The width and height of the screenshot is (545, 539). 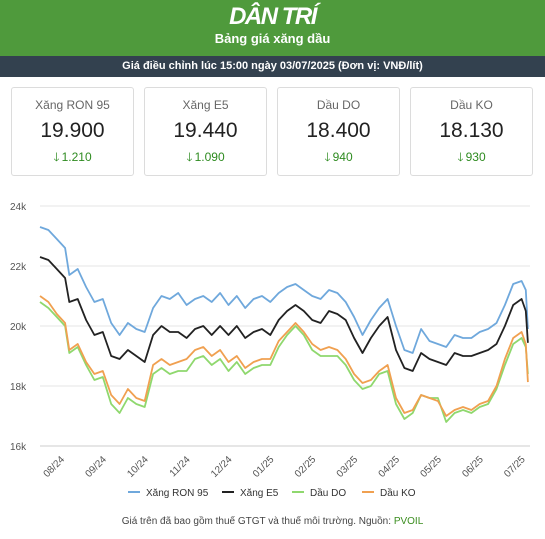 I want to click on x-tick-label: 11/24, so click(x=180, y=466).